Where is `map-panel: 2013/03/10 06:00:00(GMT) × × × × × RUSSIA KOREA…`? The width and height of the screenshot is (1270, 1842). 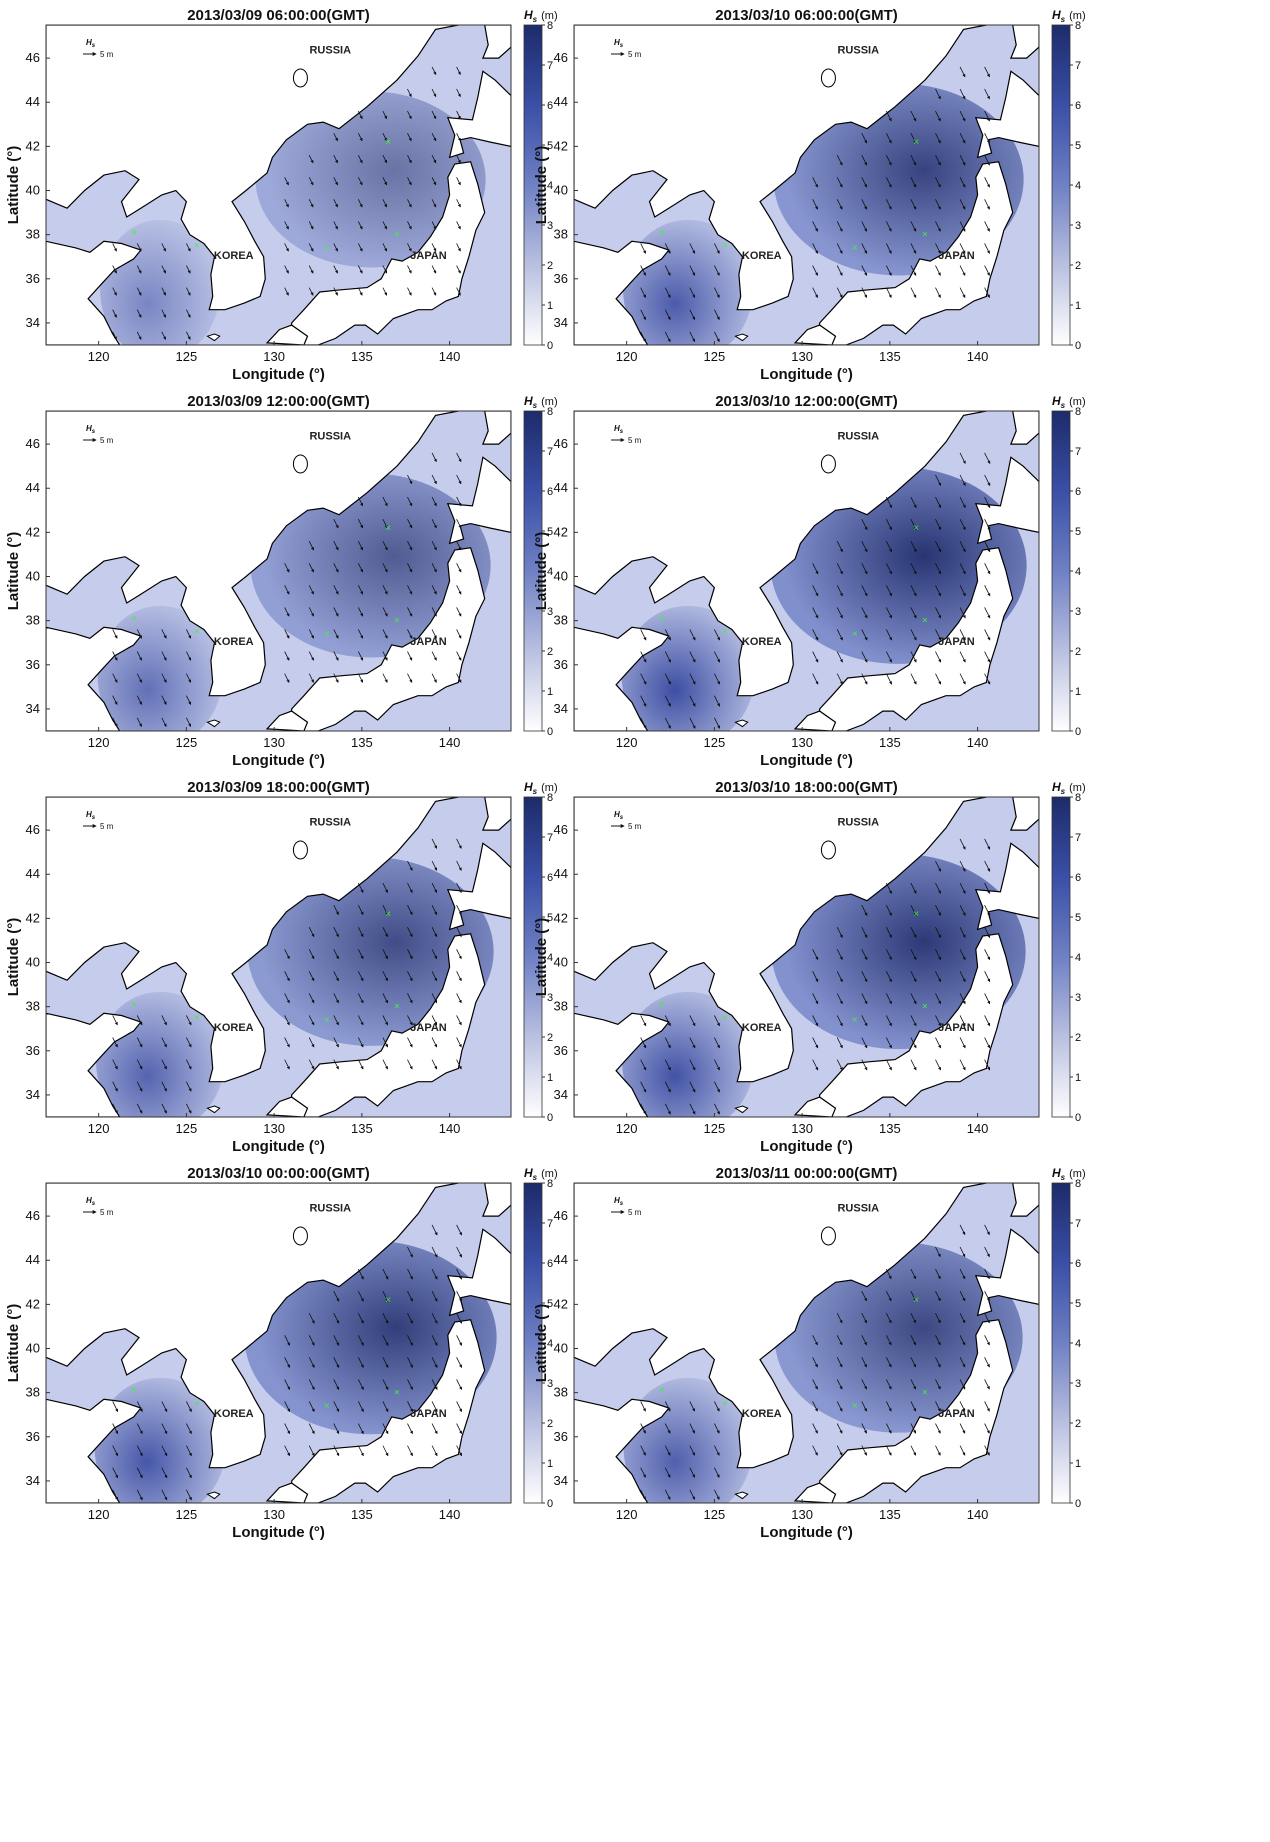 map-panel: 2013/03/10 06:00:00(GMT) × × × × × RUSSIA KOREA… is located at coordinates (809, 195).